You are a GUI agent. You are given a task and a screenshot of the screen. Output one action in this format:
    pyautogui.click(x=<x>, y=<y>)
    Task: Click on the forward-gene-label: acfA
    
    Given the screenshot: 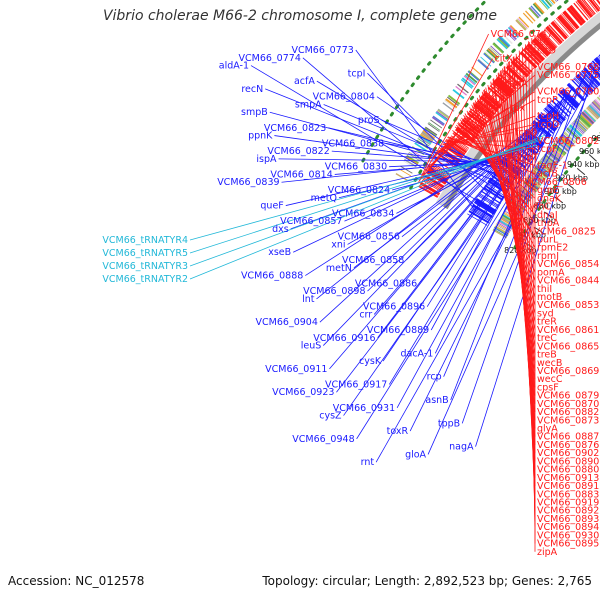 What is the action you would take?
    pyautogui.click(x=304, y=81)
    